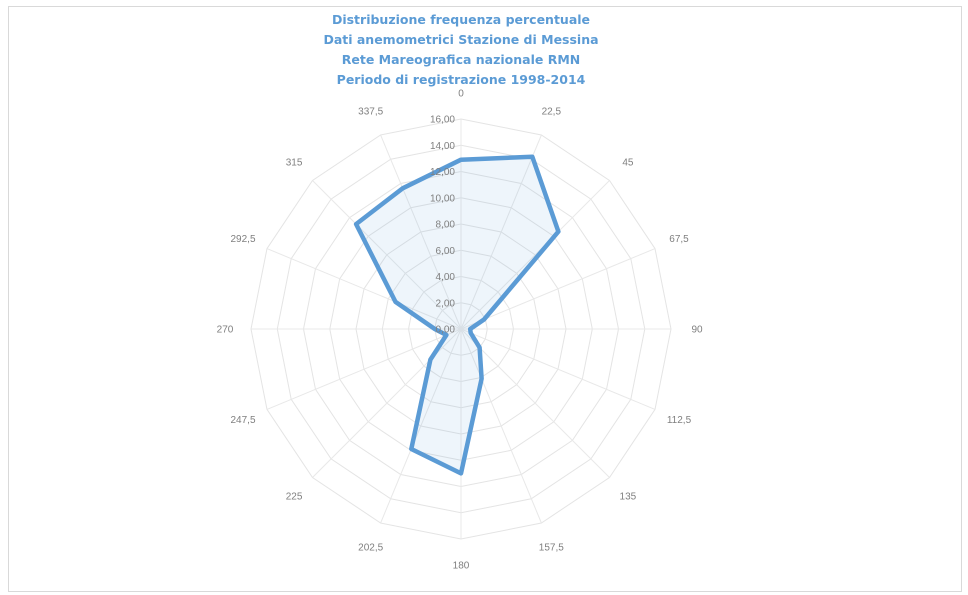 The image size is (968, 595). Describe the element at coordinates (551, 548) in the screenshot. I see `direction-label: 157,5` at that location.